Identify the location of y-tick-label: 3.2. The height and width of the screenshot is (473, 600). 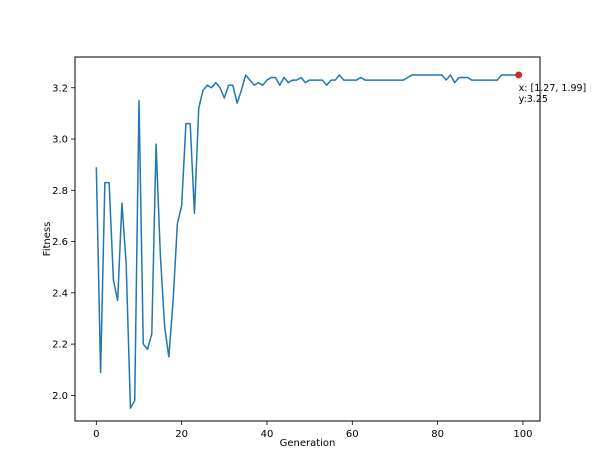
(60, 88).